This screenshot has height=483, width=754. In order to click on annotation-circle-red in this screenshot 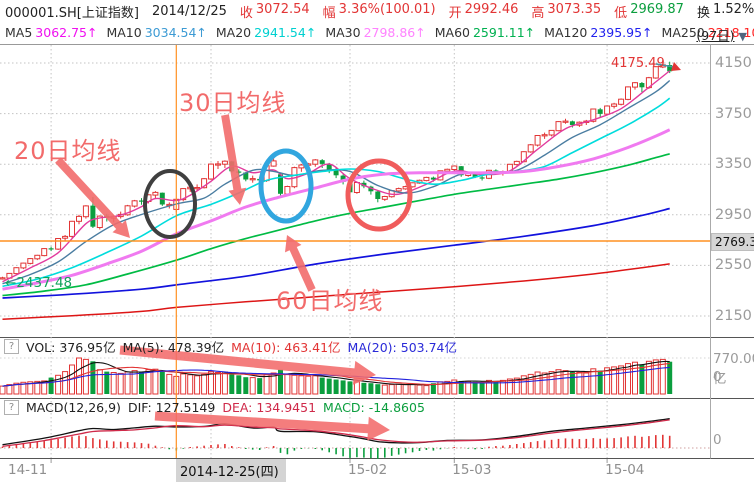, I will do `click(379, 195)`.